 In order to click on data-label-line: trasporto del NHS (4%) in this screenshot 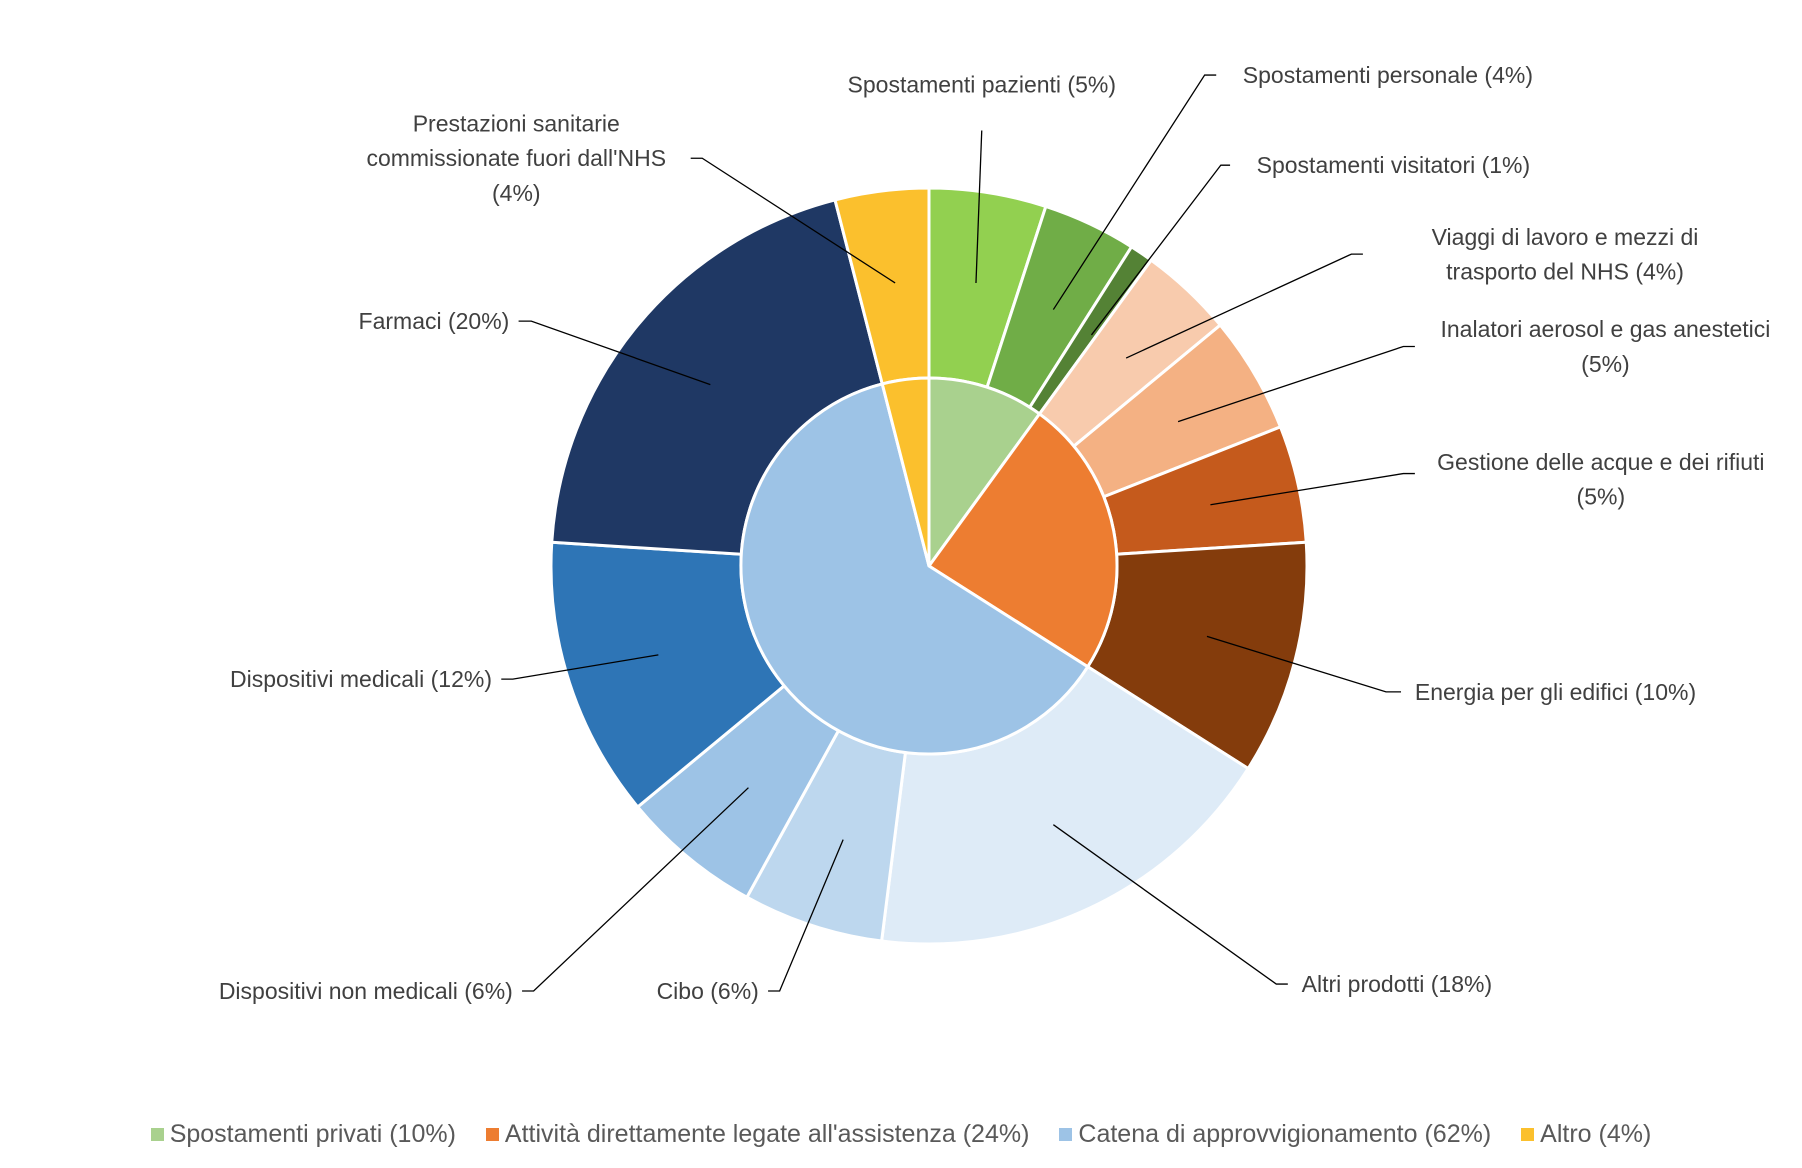, I will do `click(1565, 271)`.